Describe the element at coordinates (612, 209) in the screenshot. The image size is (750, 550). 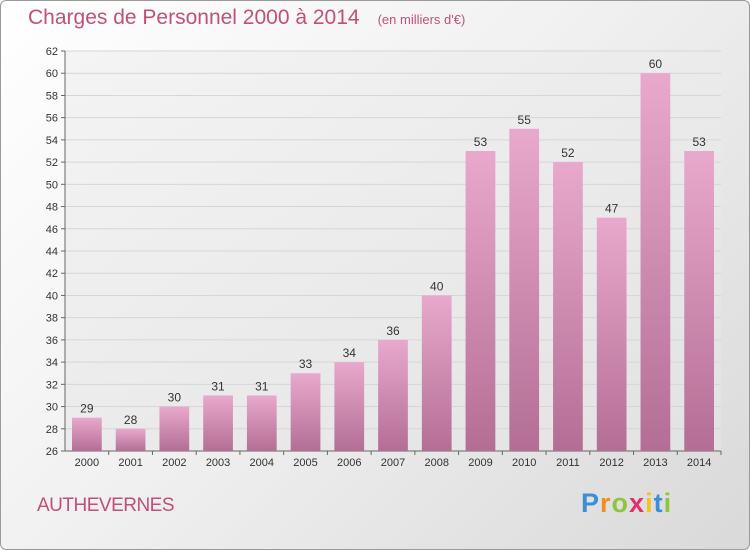
I see `bar-value-label: 47` at that location.